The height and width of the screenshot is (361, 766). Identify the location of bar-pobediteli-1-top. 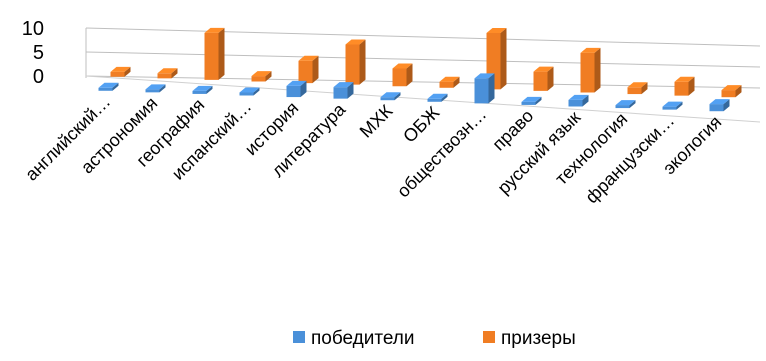
(155, 87).